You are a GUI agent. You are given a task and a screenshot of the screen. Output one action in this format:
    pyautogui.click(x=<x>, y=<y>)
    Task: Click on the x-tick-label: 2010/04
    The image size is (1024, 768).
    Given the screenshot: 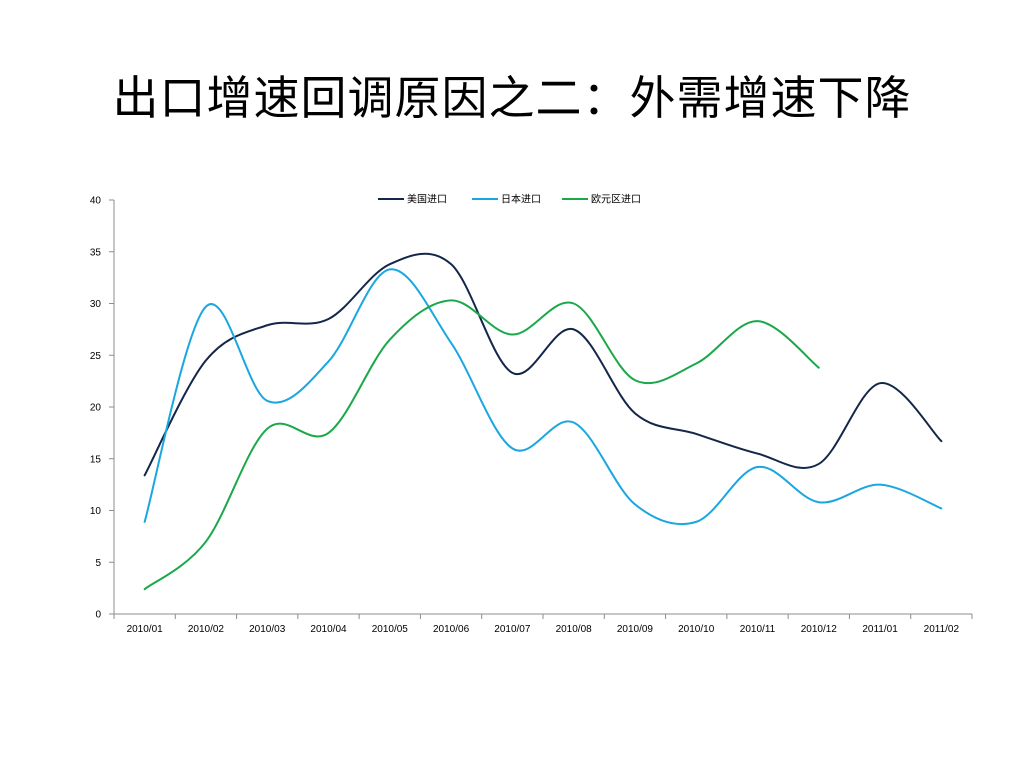 What is the action you would take?
    pyautogui.click(x=328, y=629)
    